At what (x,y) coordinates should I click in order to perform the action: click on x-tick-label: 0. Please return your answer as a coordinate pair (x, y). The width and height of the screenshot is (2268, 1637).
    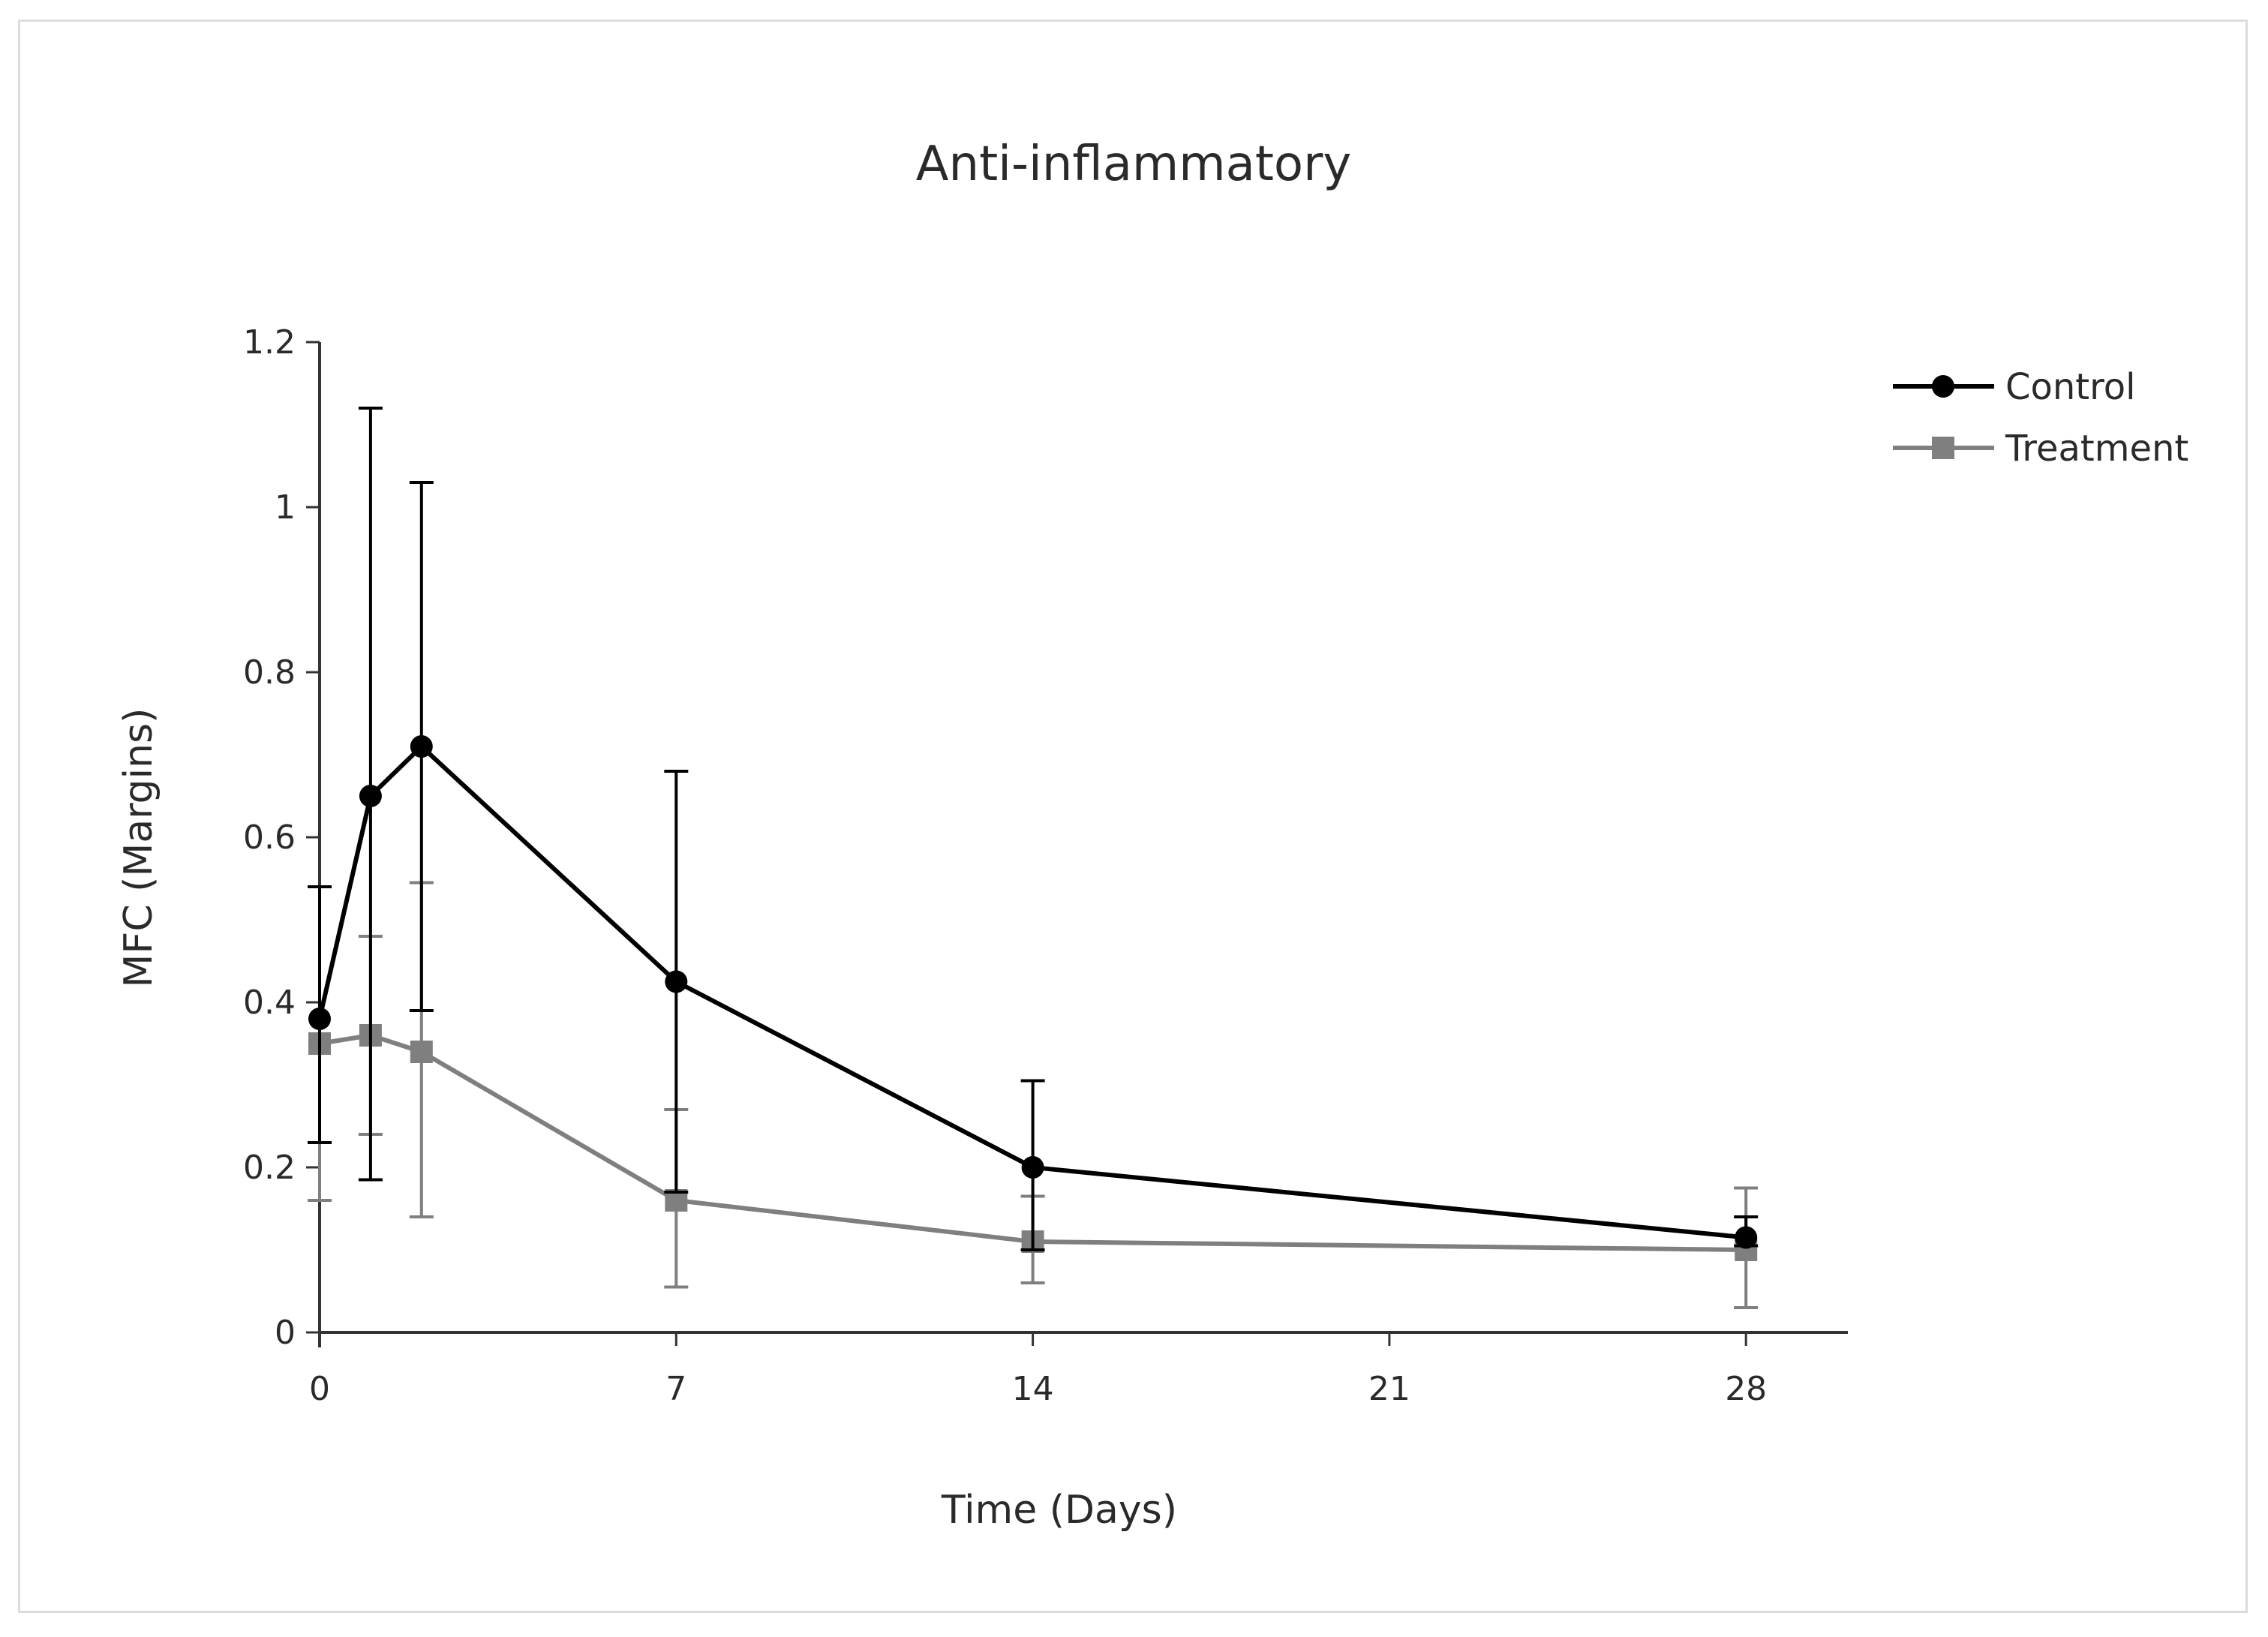
    Looking at the image, I should click on (319, 1389).